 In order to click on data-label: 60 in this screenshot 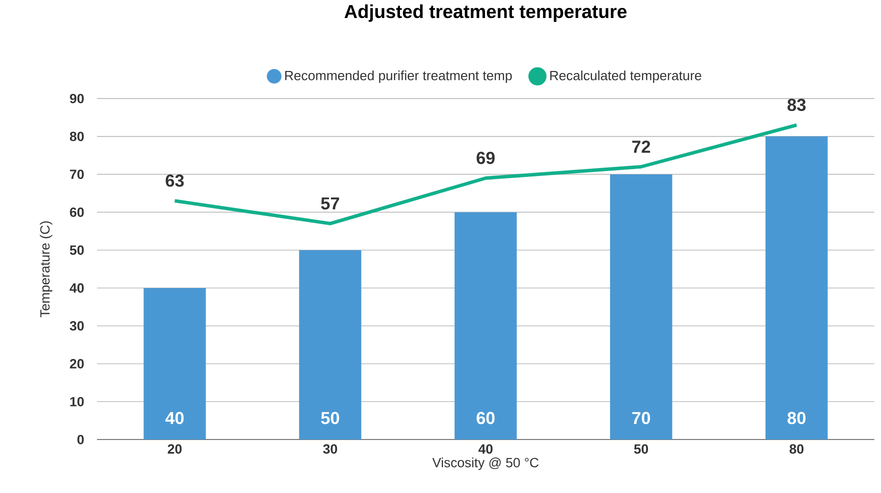, I will do `click(485, 418)`.